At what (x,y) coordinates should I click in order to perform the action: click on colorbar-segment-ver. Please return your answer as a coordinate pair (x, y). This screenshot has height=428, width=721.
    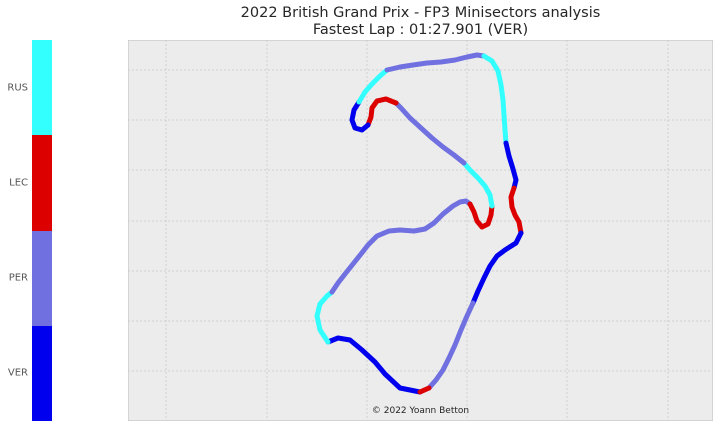
    Looking at the image, I should click on (42, 373).